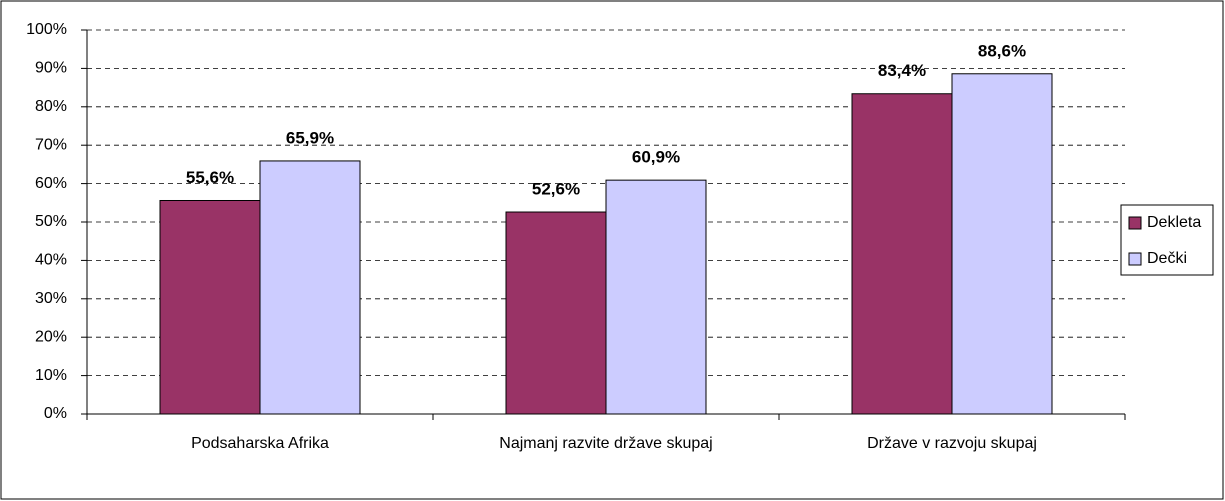  Describe the element at coordinates (656, 157) in the screenshot. I see `value-label: 60,9%` at that location.